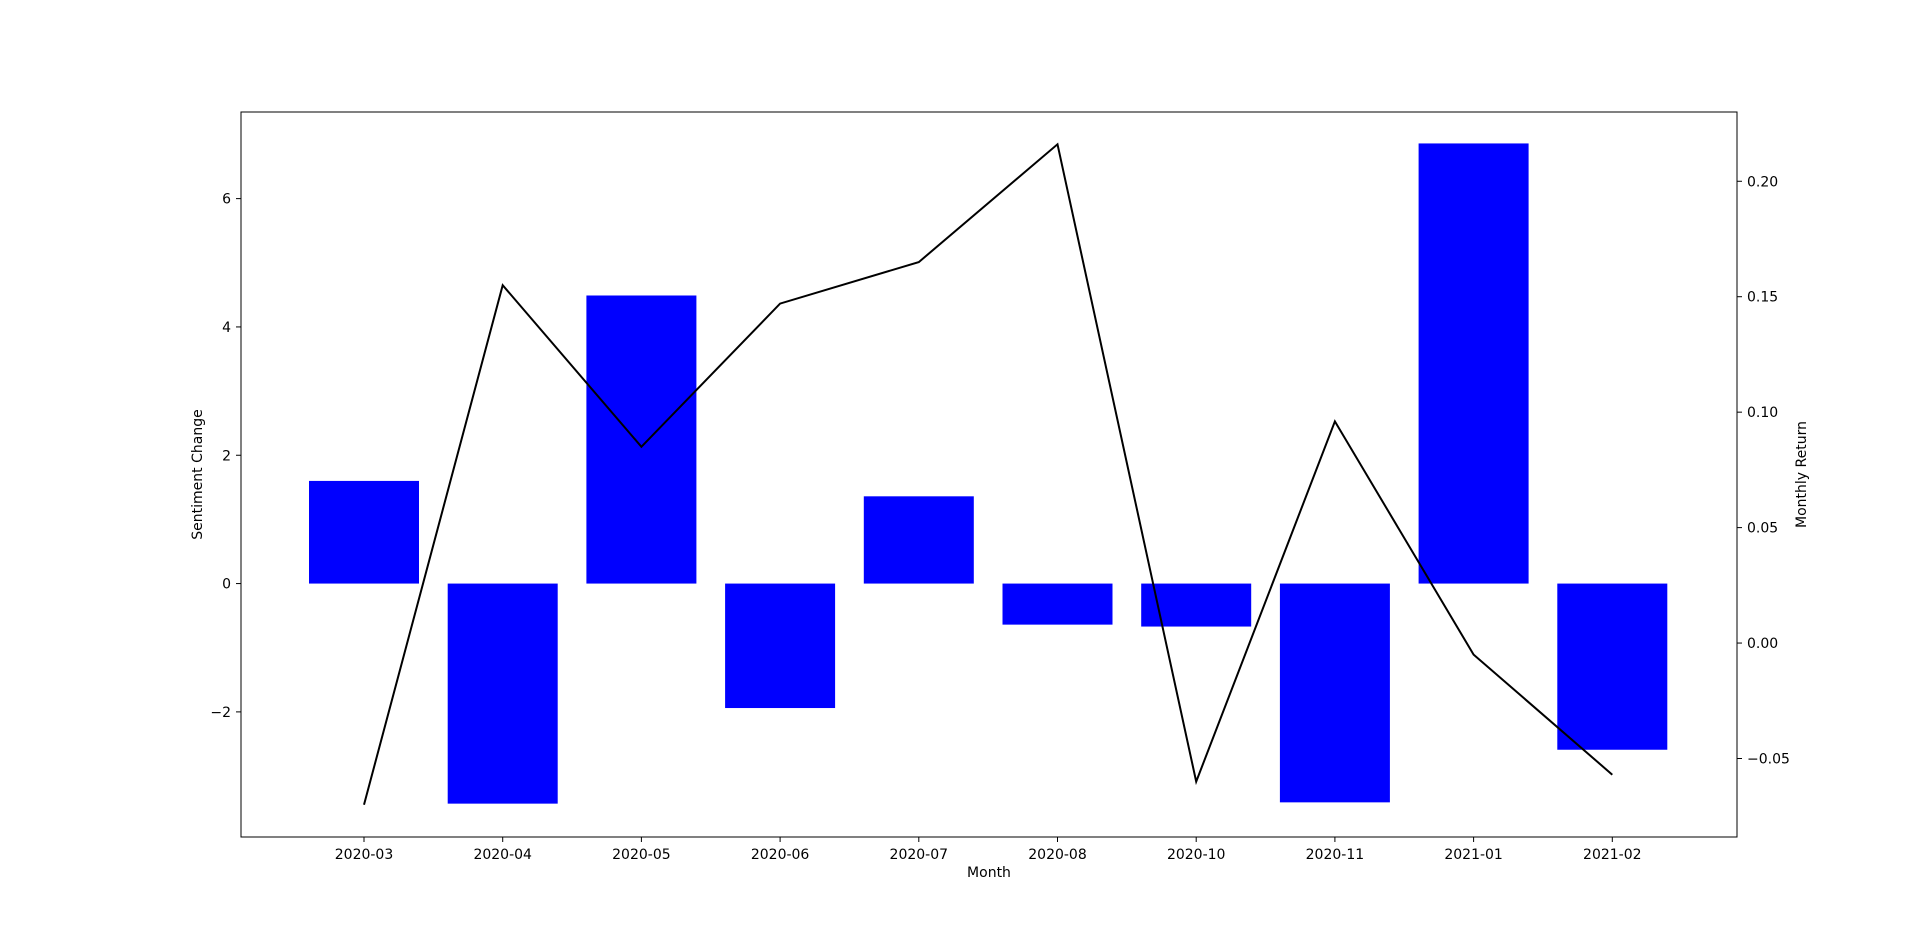  Describe the element at coordinates (226, 328) in the screenshot. I see `left-y-tick-label: 4` at that location.